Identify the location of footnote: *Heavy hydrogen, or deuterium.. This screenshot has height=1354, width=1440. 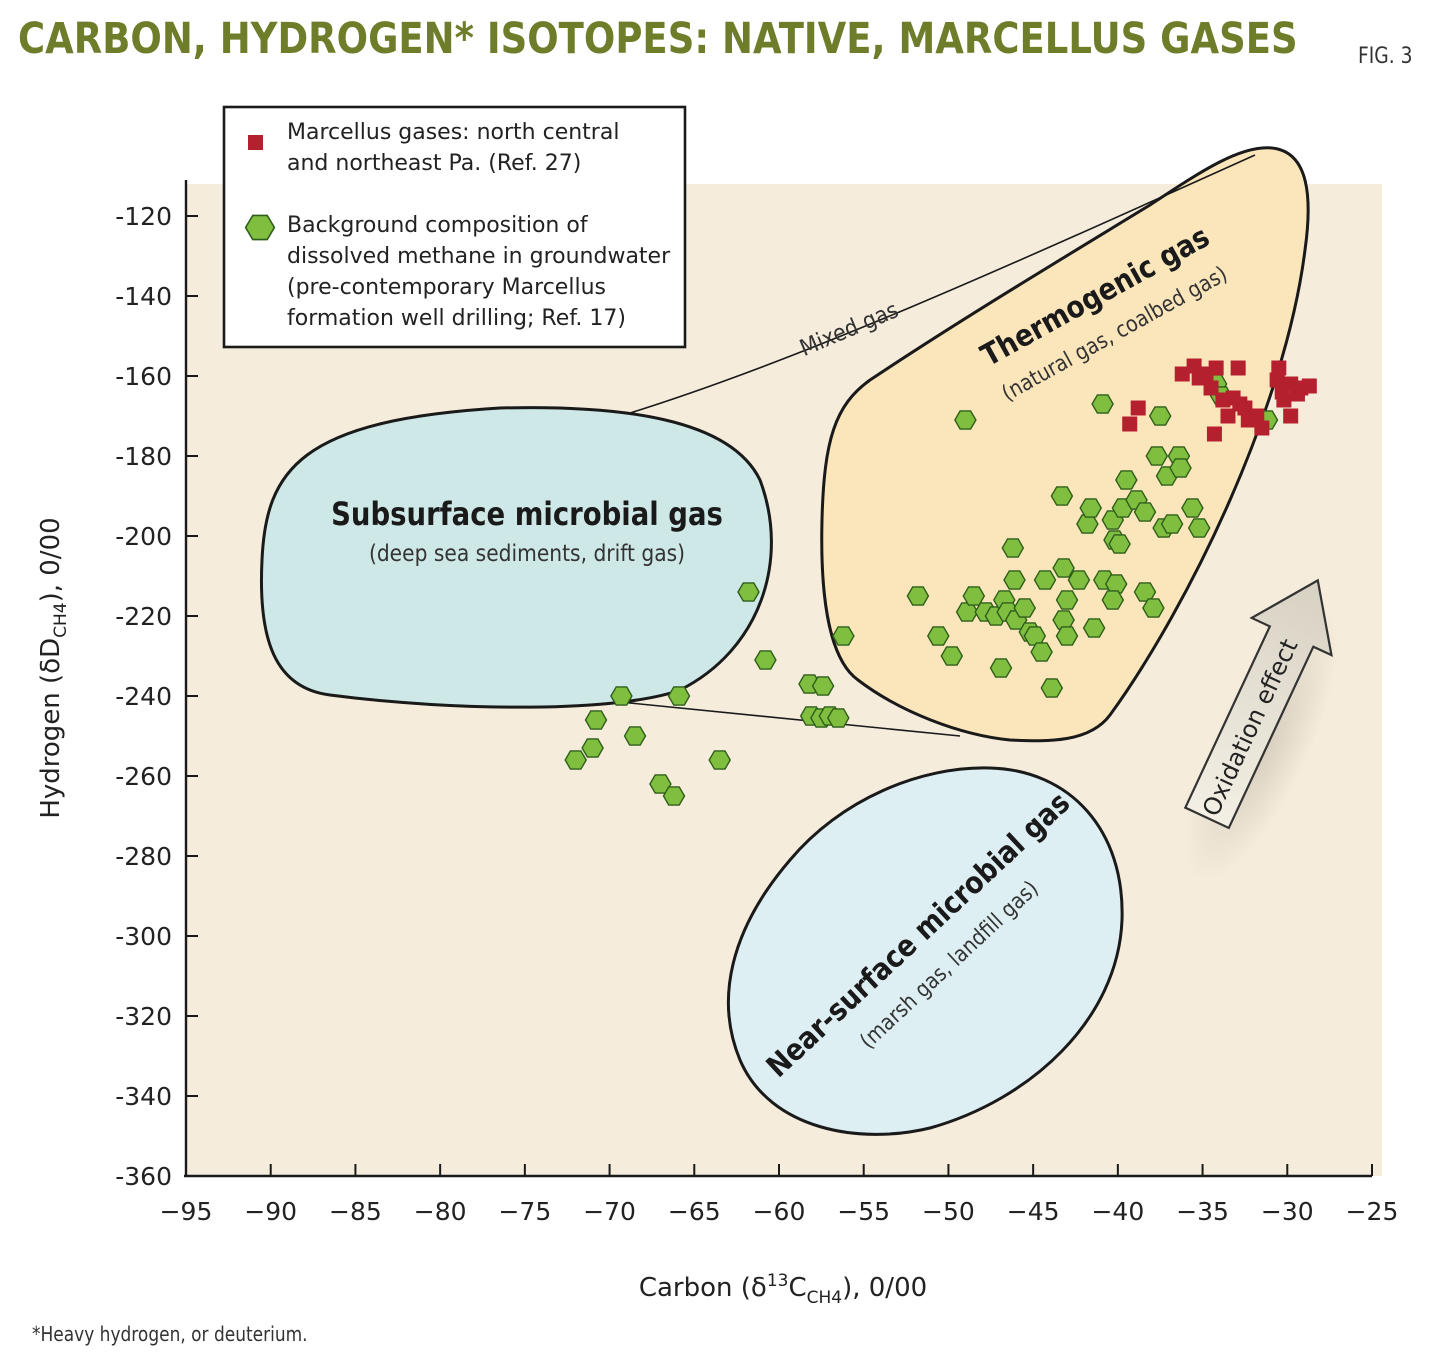
(170, 1334).